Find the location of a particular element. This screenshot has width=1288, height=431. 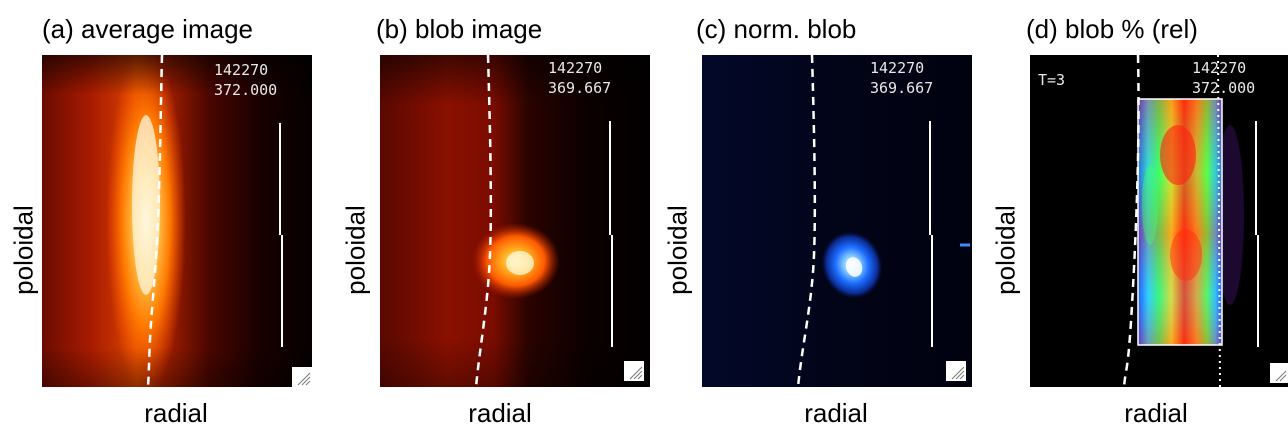

panel-b-xlabel: radial is located at coordinates (500, 413).